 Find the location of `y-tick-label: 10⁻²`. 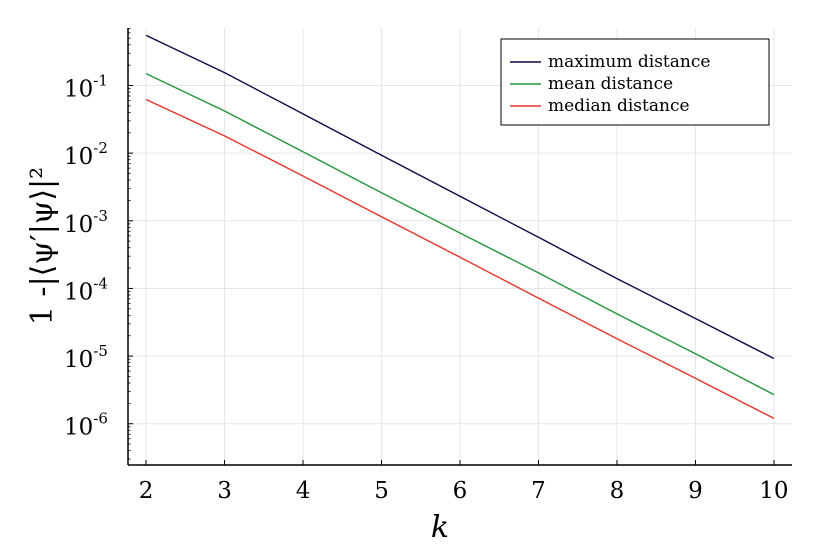

y-tick-label: 10⁻² is located at coordinates (86, 154).